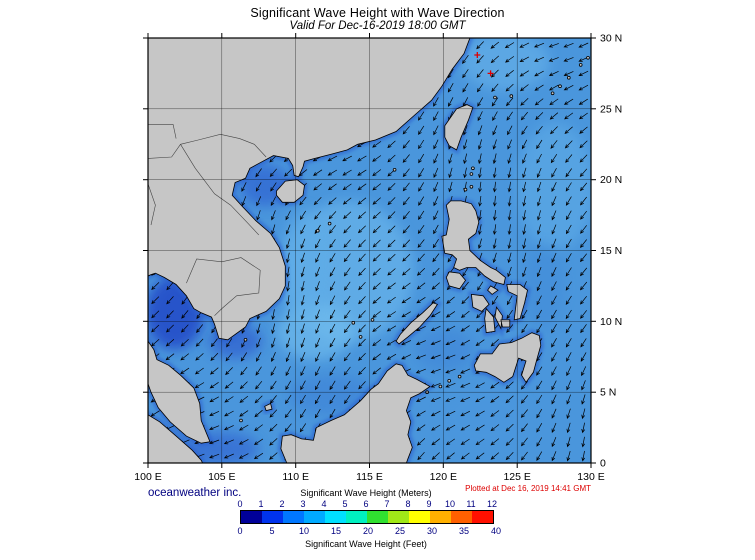  I want to click on lon-tick-label: 100 E, so click(147, 477).